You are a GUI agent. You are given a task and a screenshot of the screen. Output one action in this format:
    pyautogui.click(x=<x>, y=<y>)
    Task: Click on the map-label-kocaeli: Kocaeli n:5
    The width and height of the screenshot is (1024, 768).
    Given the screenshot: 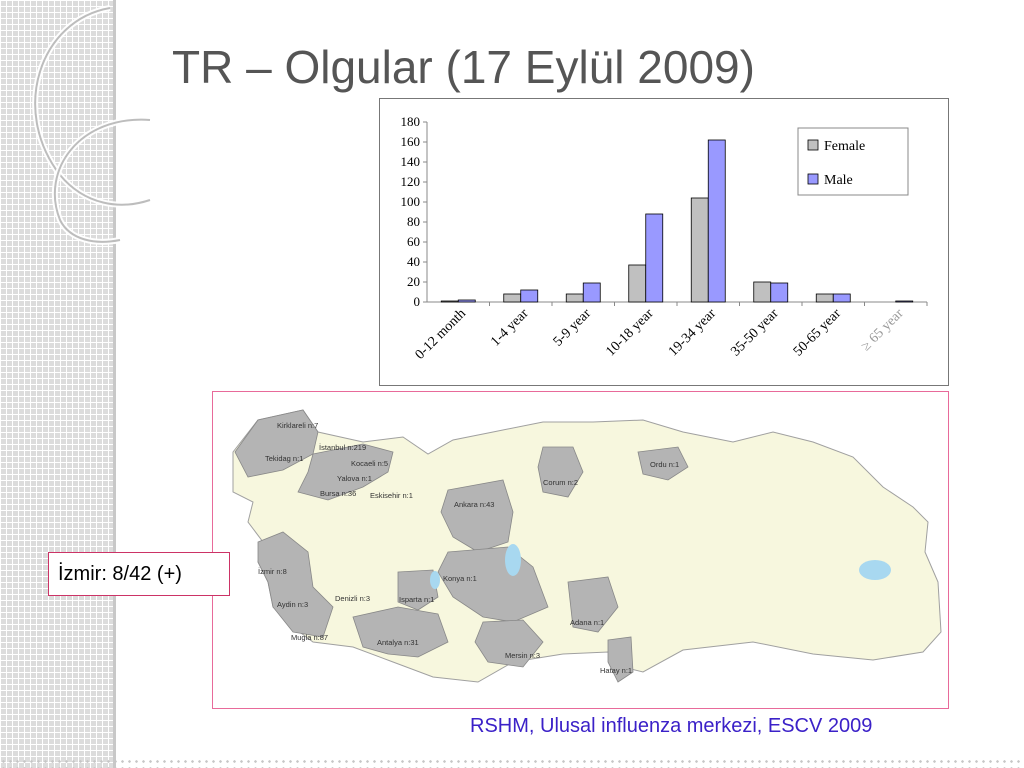 What is the action you would take?
    pyautogui.click(x=369, y=463)
    